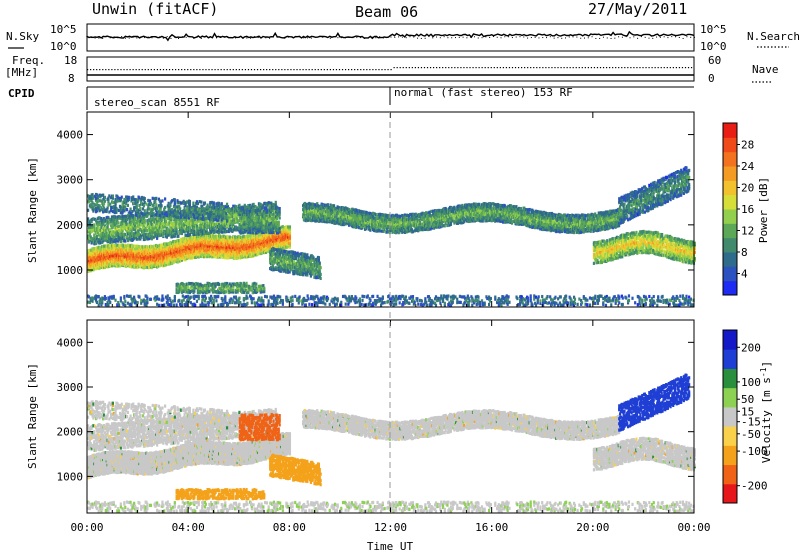 This screenshot has height=554, width=800. What do you see at coordinates (21, 93) in the screenshot?
I see `cpid-label: CPID` at bounding box center [21, 93].